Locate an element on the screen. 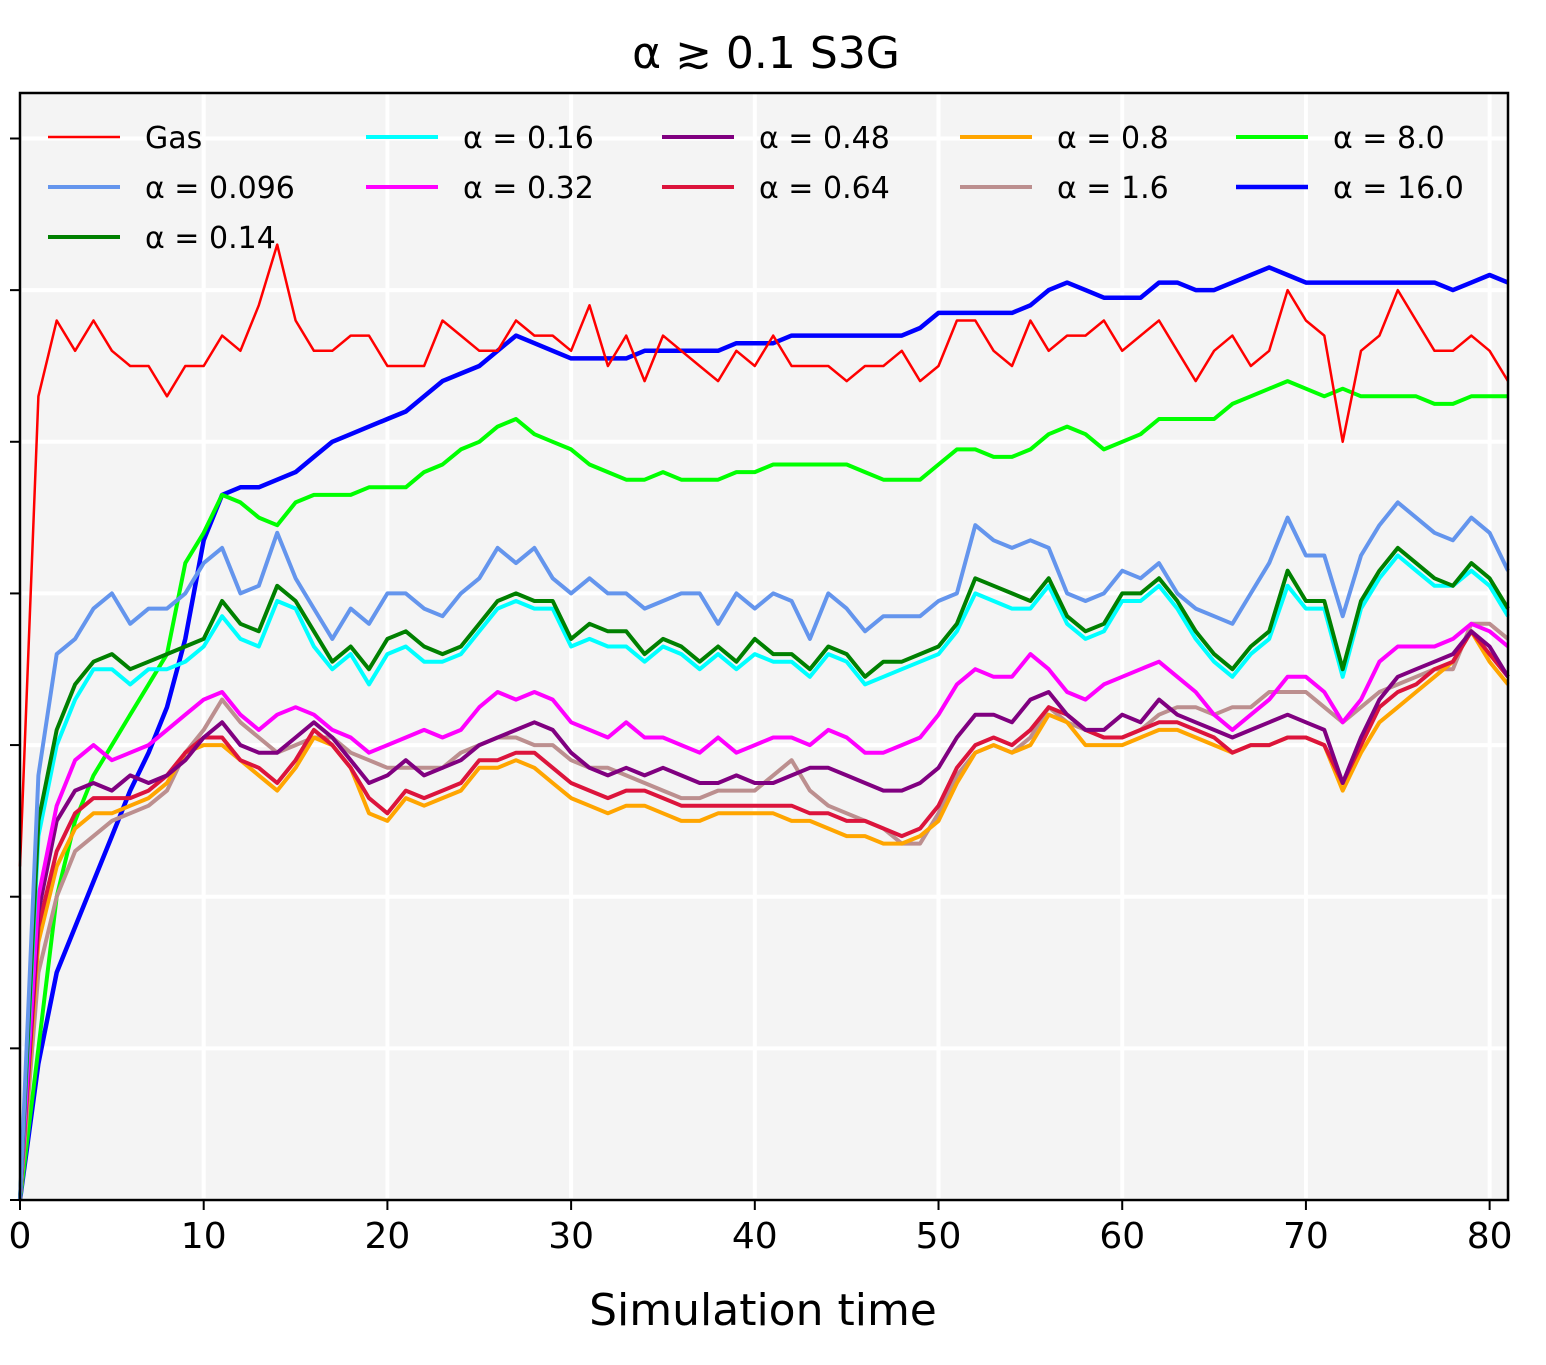  legend-label: α = 1.6 is located at coordinates (1113, 188).